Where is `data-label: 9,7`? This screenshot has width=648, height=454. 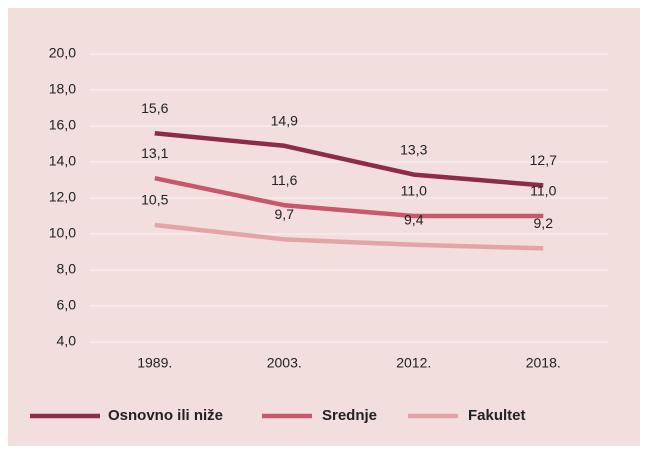
data-label: 9,7 is located at coordinates (285, 214).